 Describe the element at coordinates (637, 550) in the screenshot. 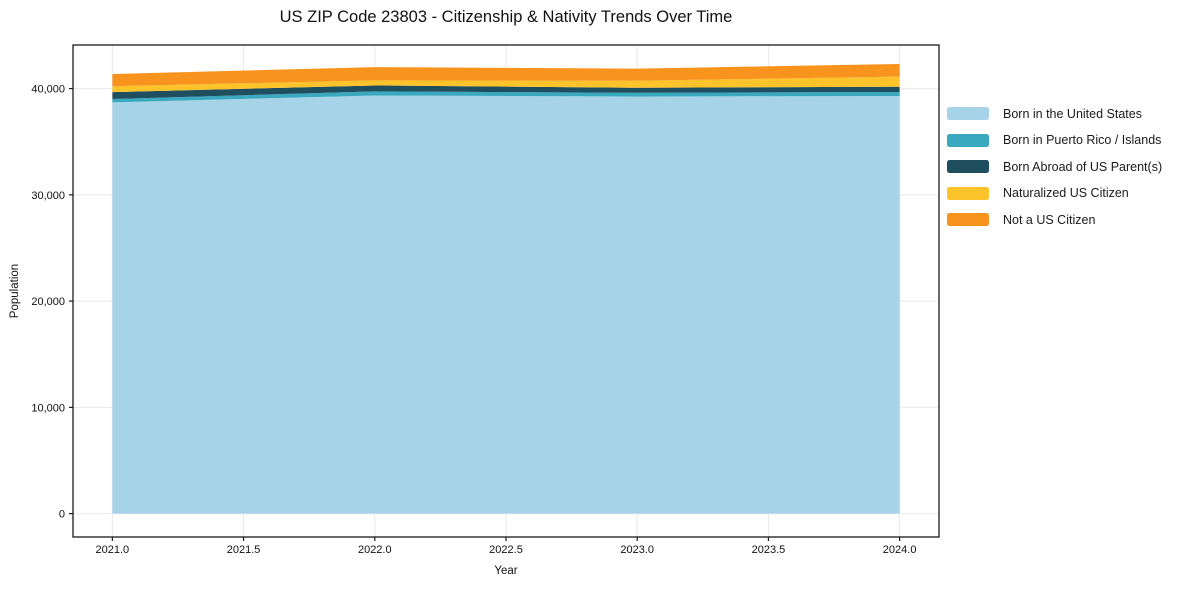

I see `x-tick-label: 2023.0` at that location.